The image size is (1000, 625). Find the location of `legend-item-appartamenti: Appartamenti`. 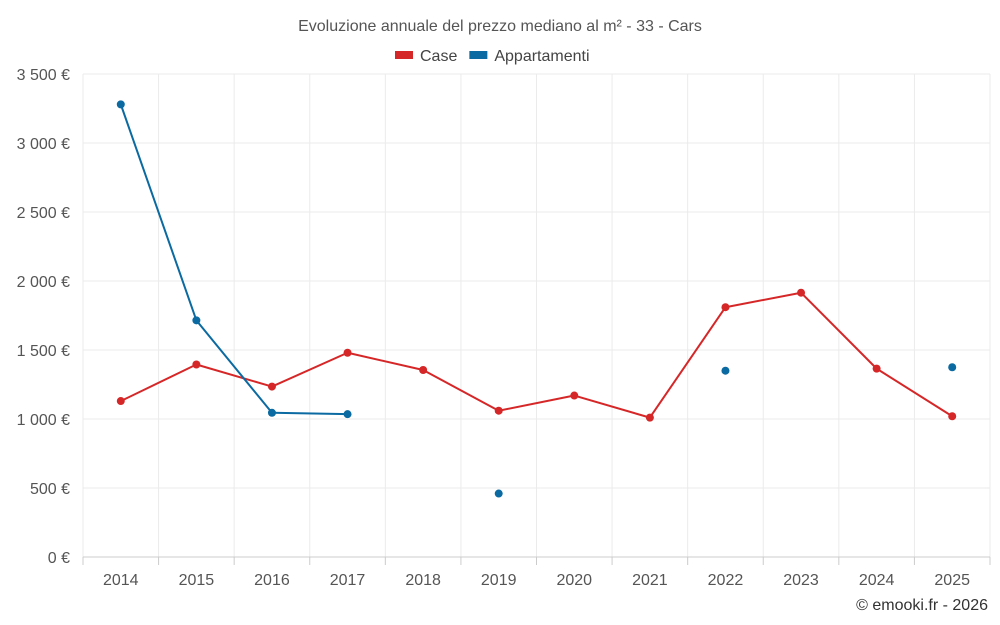

legend-item-appartamenti: Appartamenti is located at coordinates (529, 56).